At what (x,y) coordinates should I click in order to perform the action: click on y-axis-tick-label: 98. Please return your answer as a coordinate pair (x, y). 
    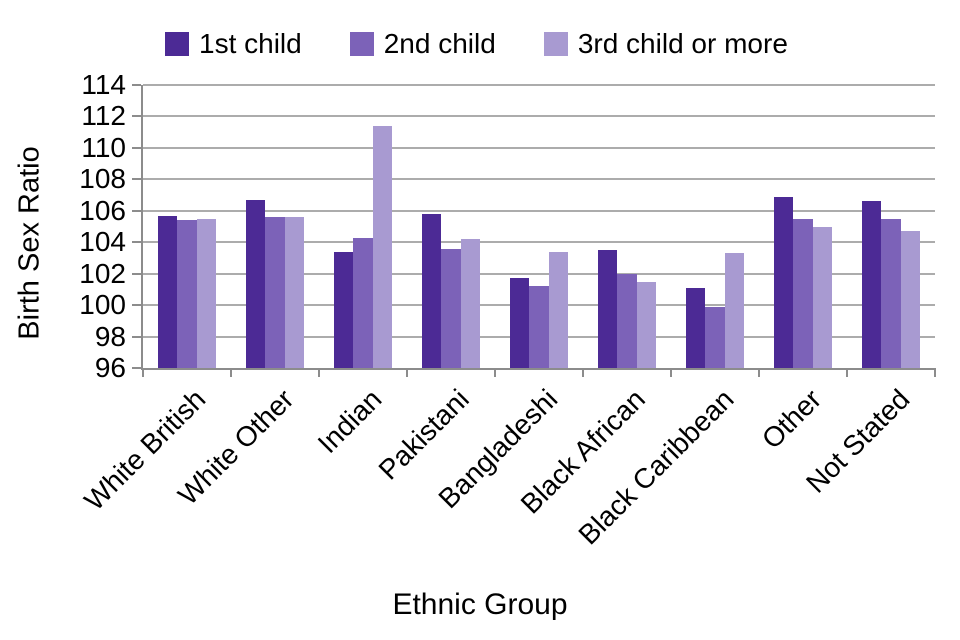
    Looking at the image, I should click on (110, 336).